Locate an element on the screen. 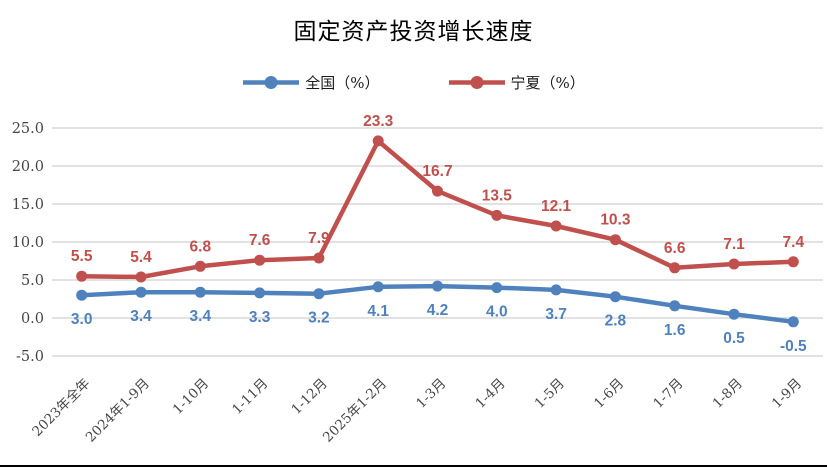 This screenshot has height=473, width=827. x-axis-tick-label: 2025年1-2月 is located at coordinates (355, 411).